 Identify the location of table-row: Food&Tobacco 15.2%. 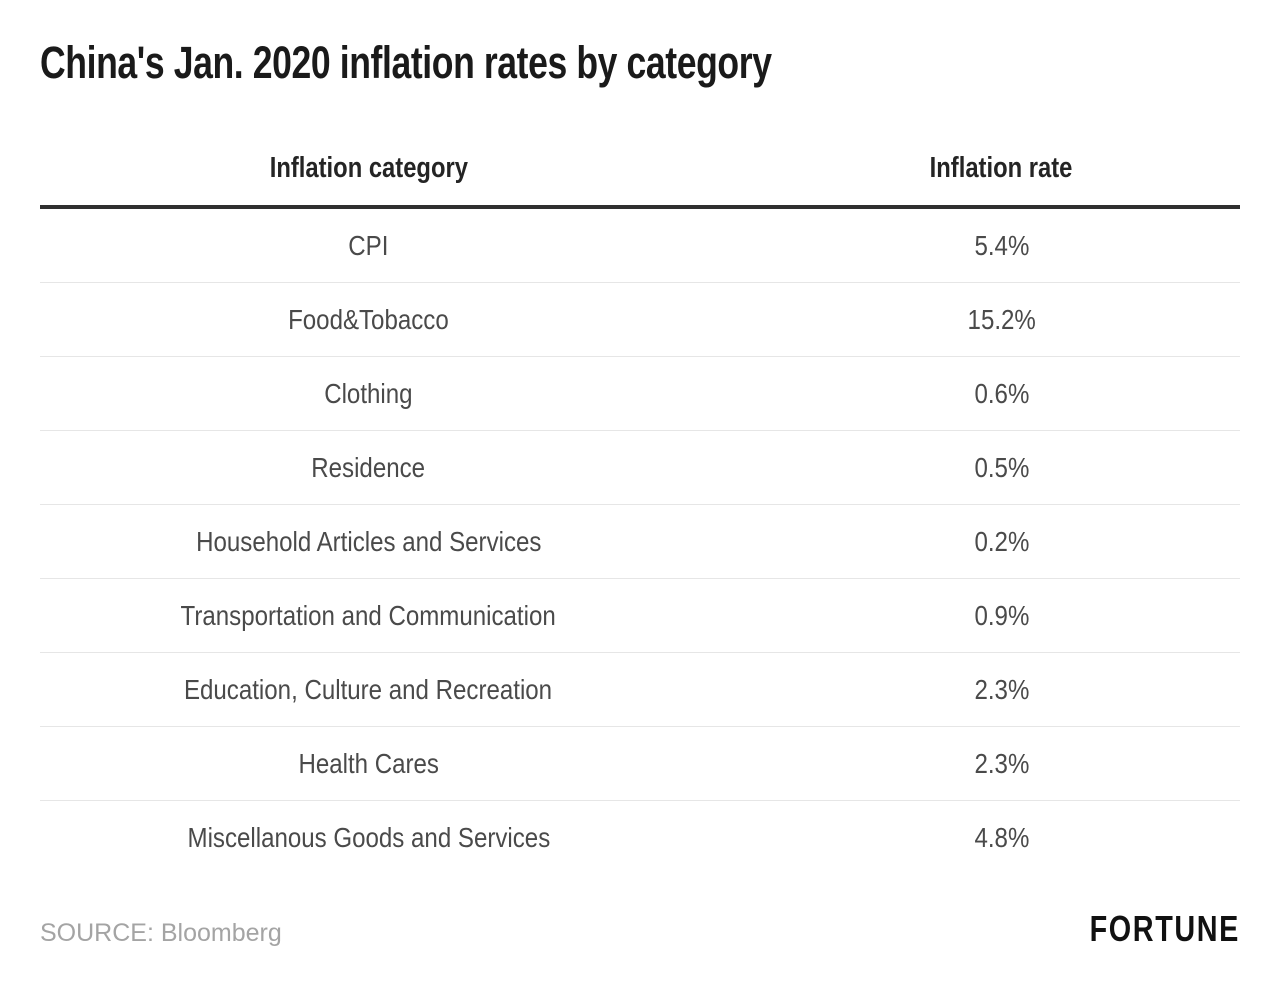
(640, 320).